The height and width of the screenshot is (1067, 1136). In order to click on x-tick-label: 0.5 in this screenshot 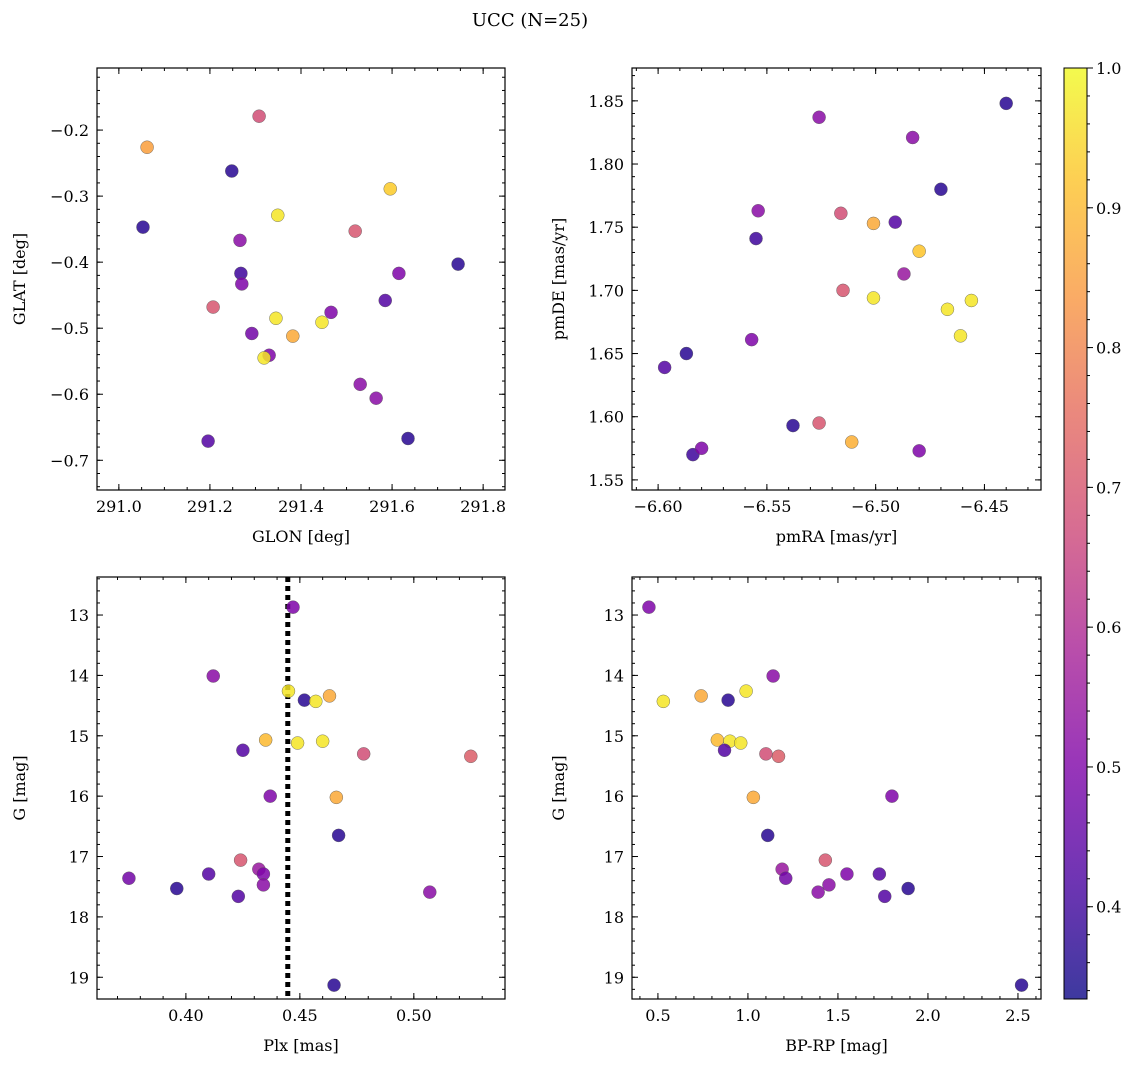, I will do `click(657, 1015)`.